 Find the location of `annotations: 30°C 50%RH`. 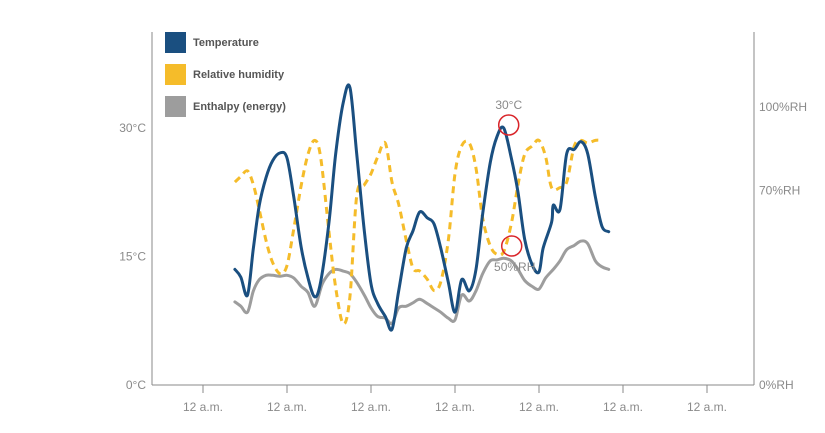

annotations: 30°C 50%RH is located at coordinates (514, 186).